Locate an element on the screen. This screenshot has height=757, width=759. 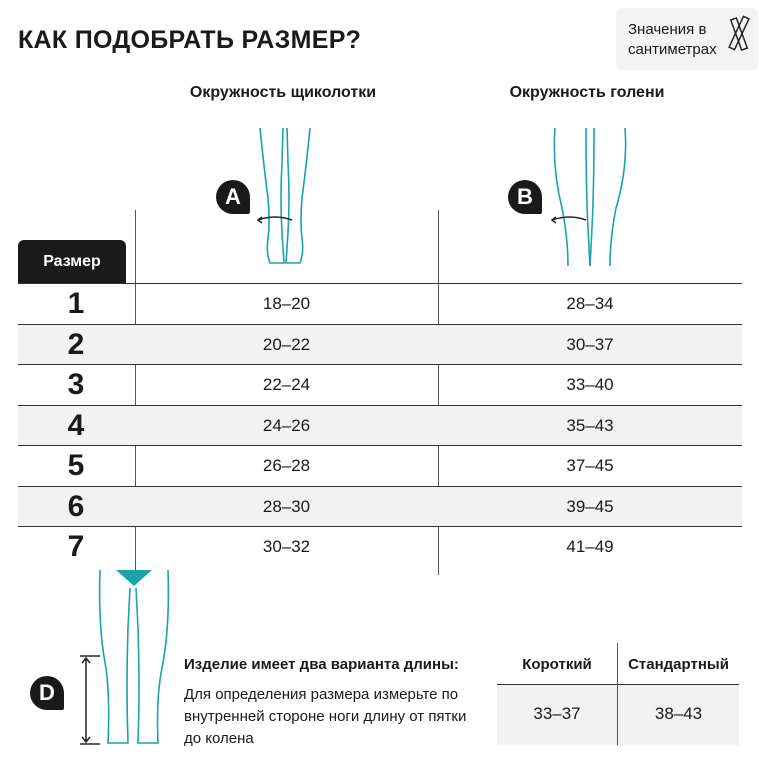
ankle-legs-illustration is located at coordinates (283, 196).